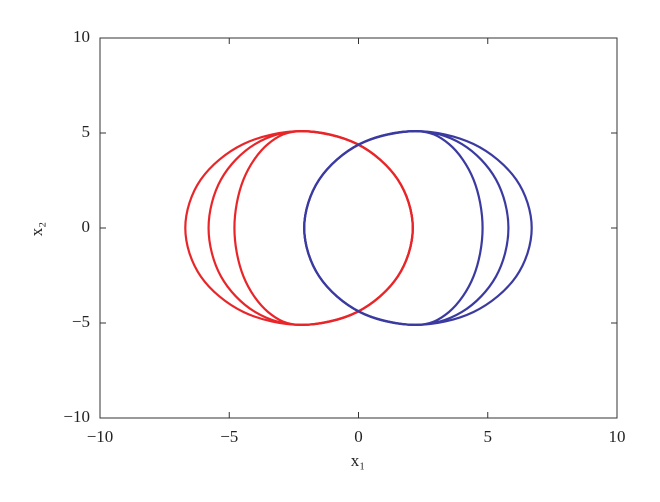  I want to click on x-tick-label: −10, so click(100, 436).